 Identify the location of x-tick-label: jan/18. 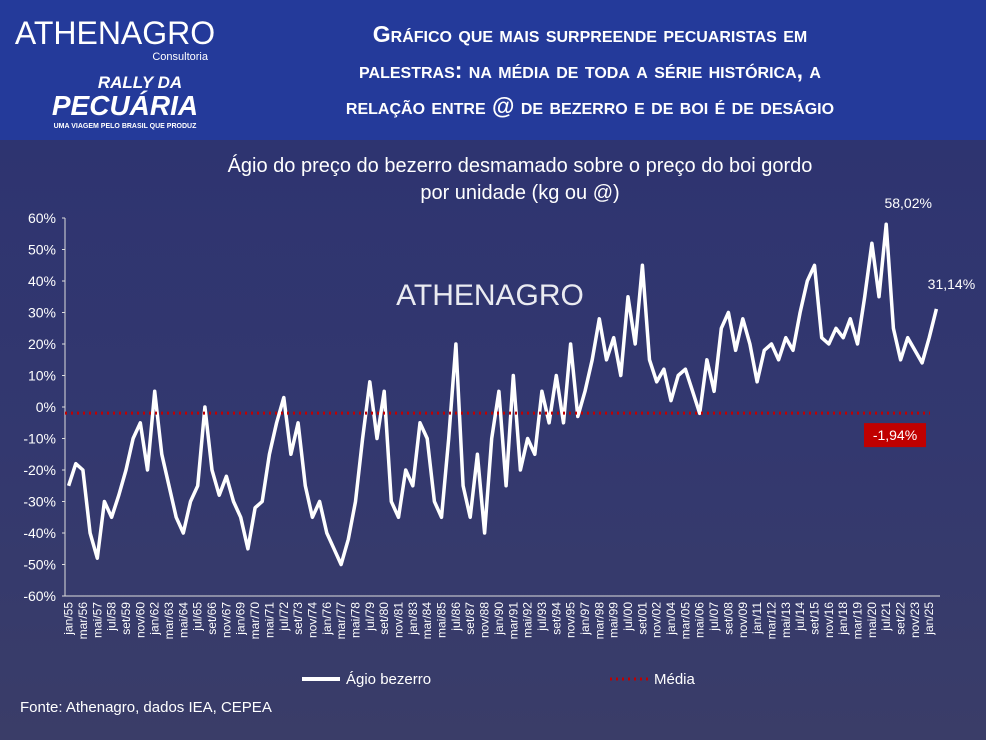
(843, 619).